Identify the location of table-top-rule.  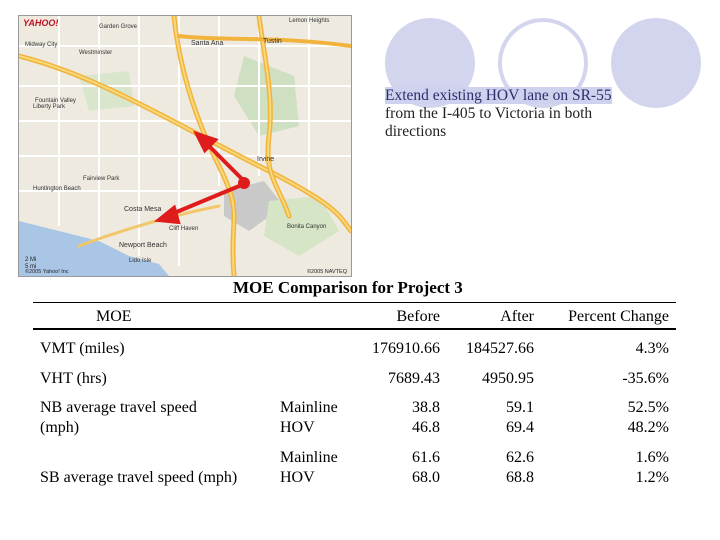
(354, 302).